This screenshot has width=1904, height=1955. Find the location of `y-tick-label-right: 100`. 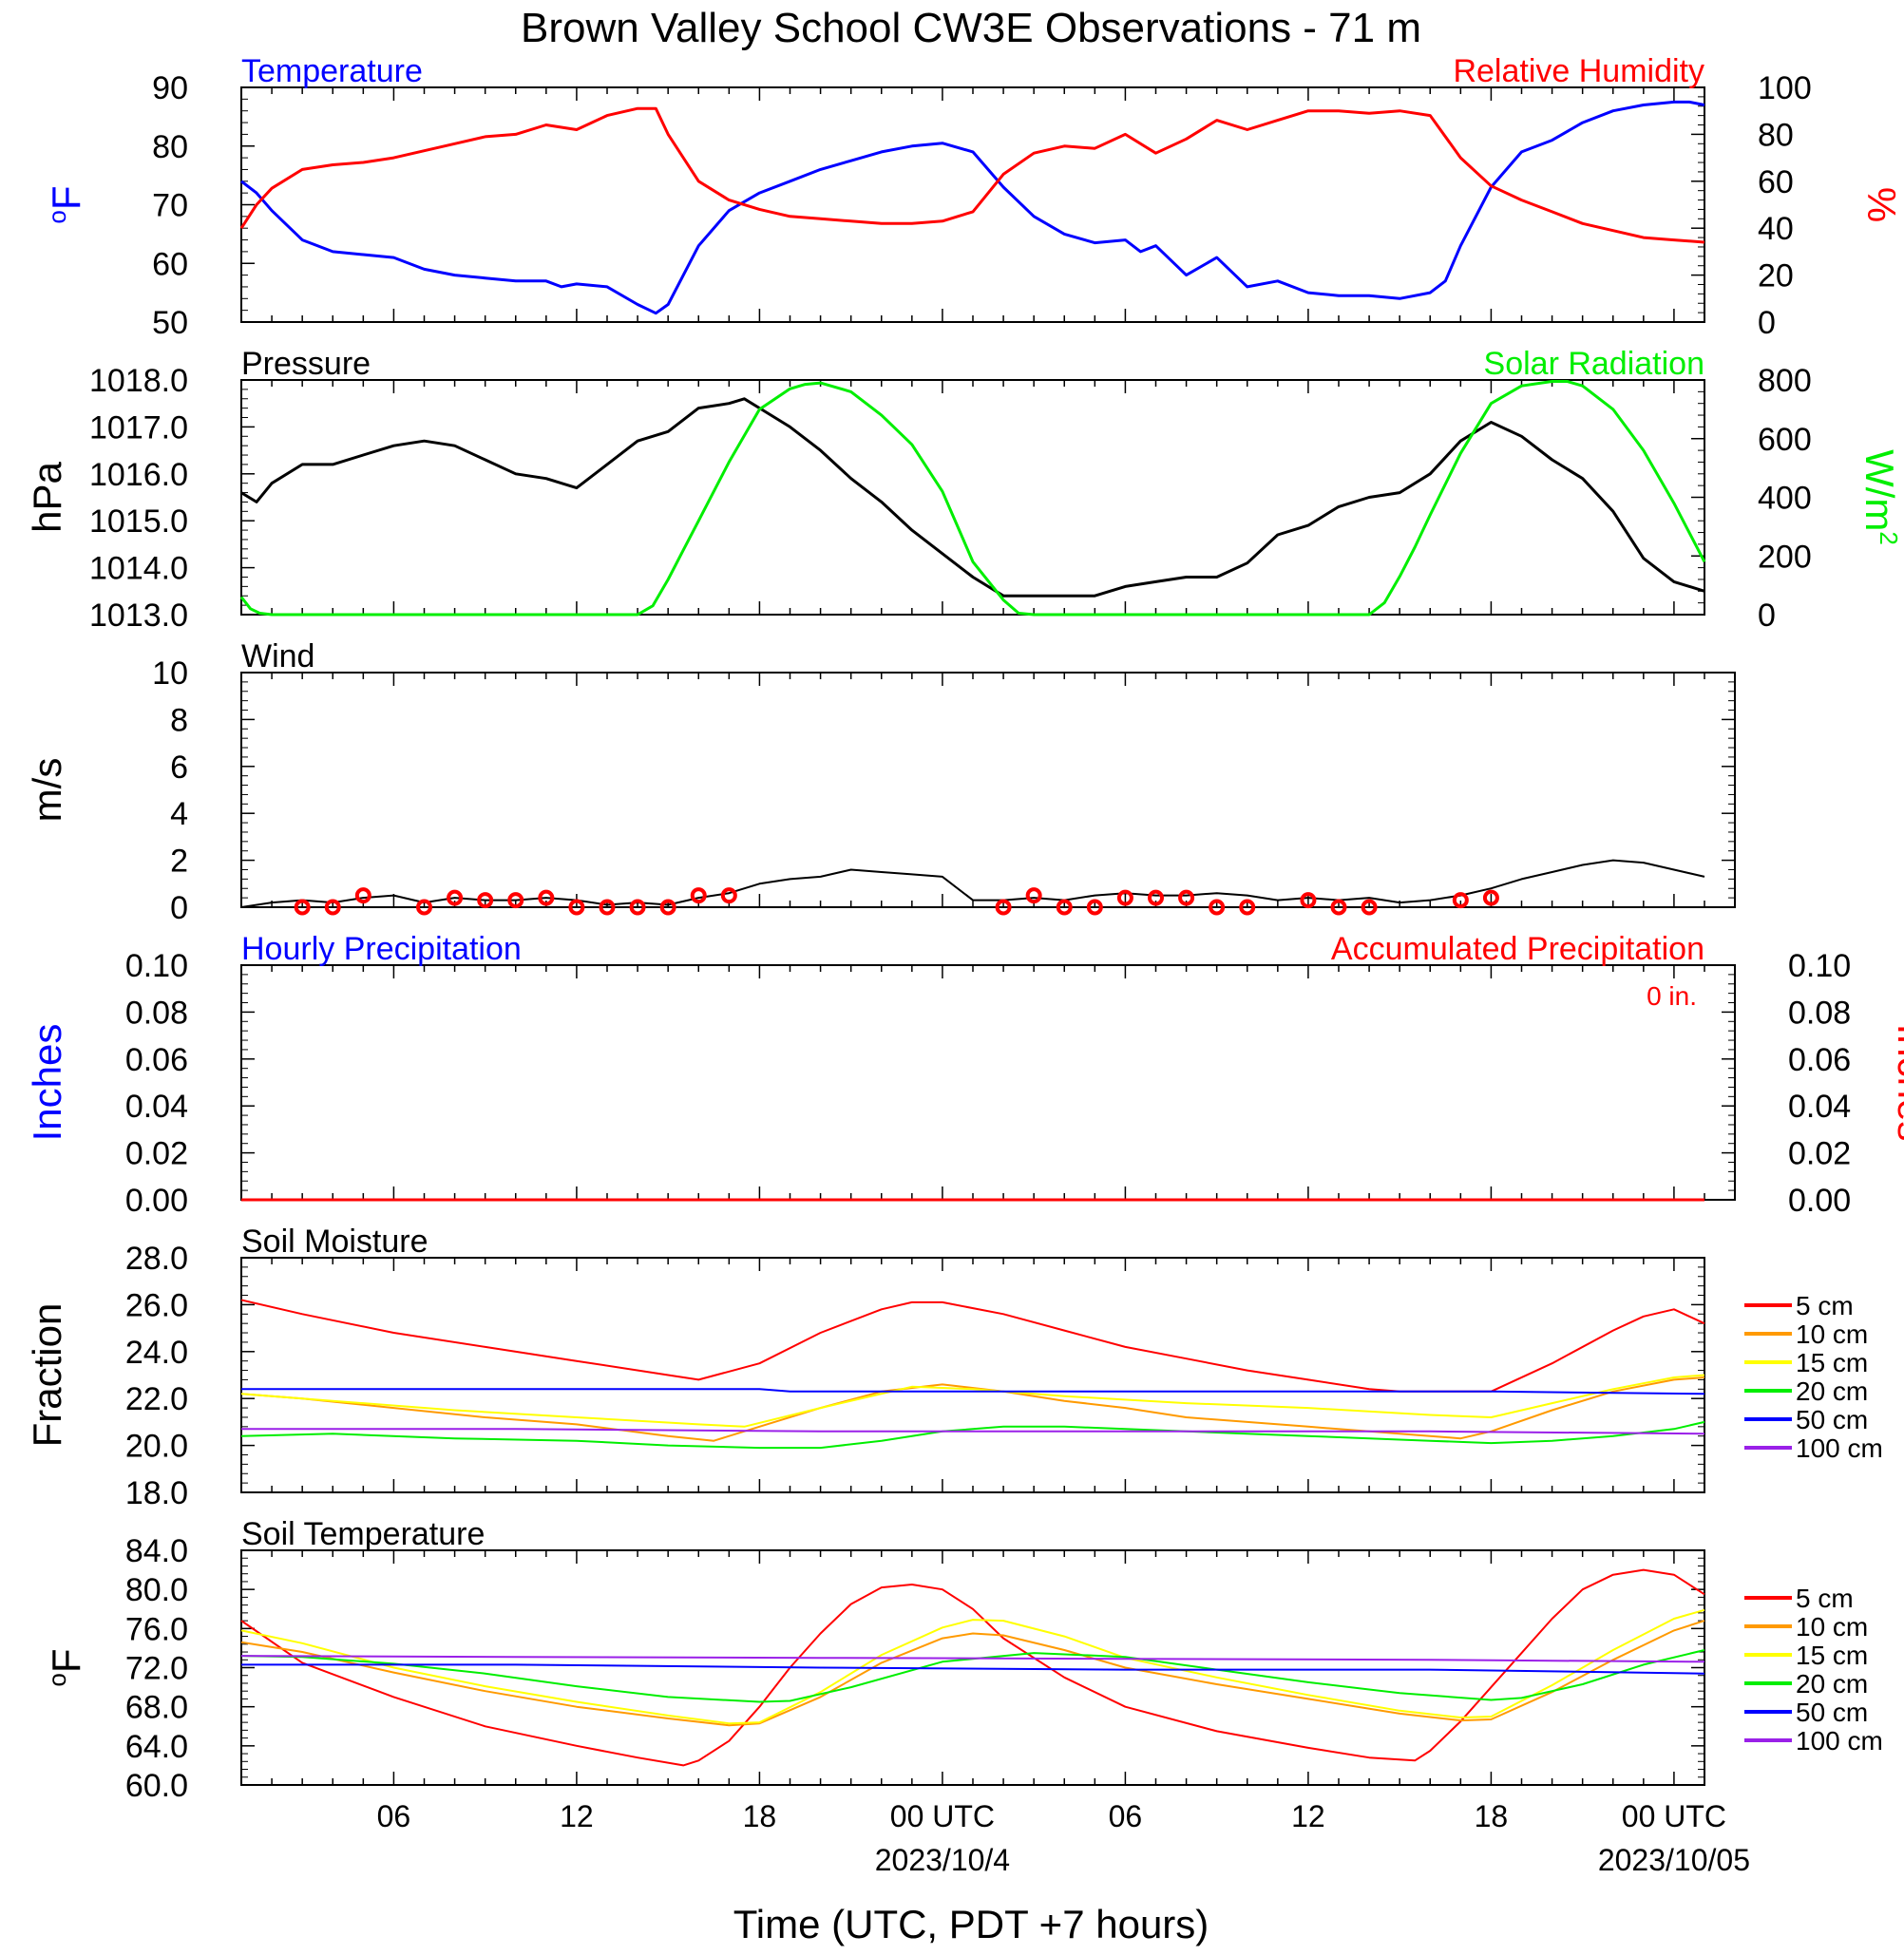

y-tick-label-right: 100 is located at coordinates (1785, 88).